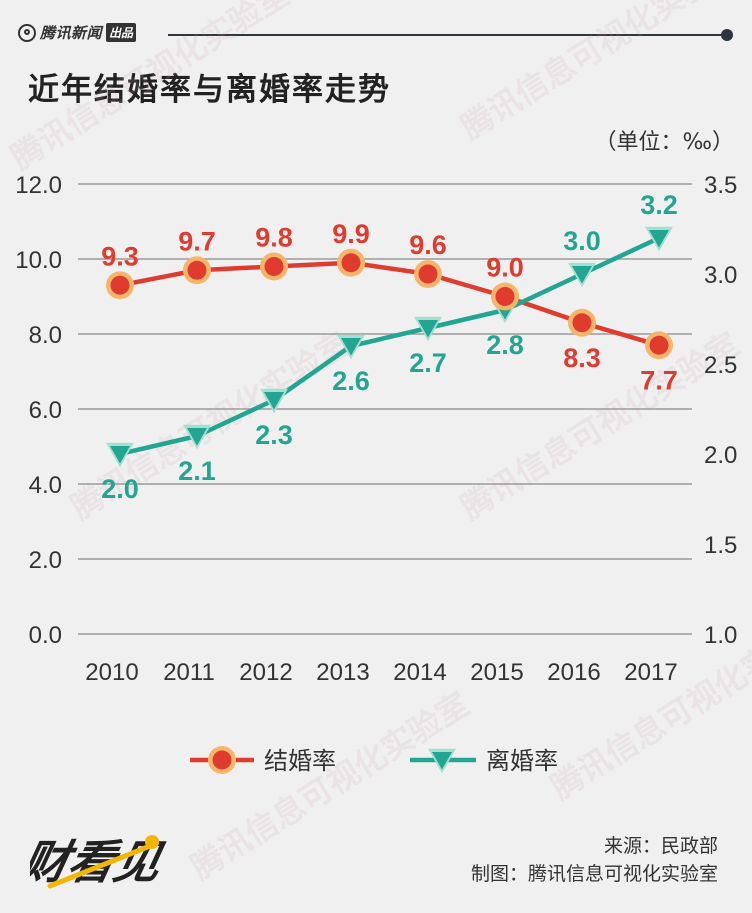  What do you see at coordinates (720, 455) in the screenshot?
I see `y-right-tick-label: 2.0` at bounding box center [720, 455].